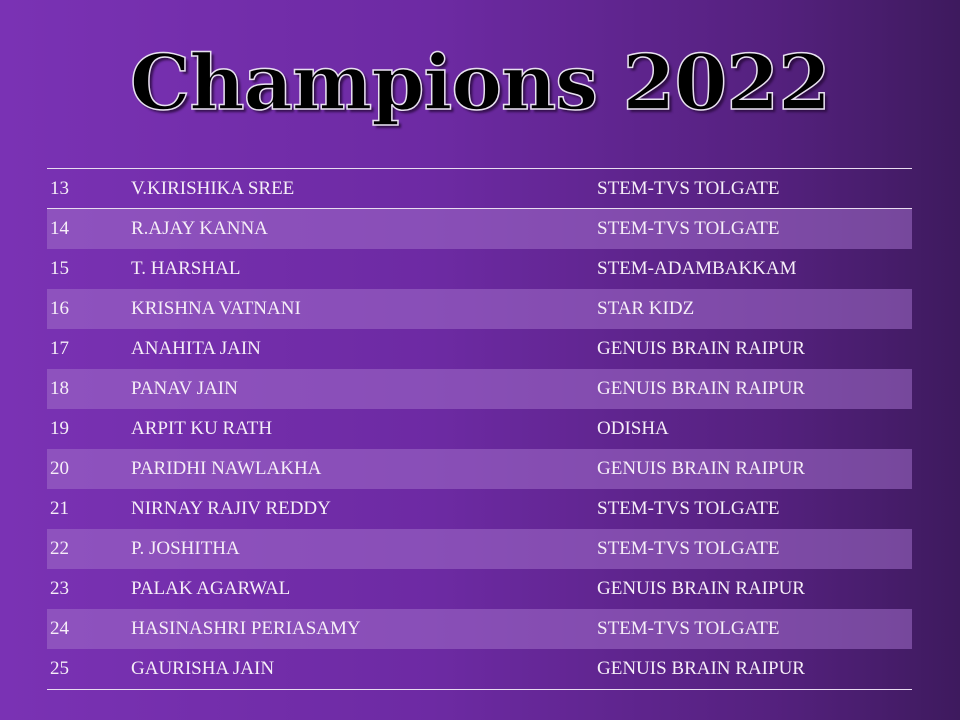 The image size is (960, 720). Describe the element at coordinates (59, 308) in the screenshot. I see `rank-number: 16` at that location.